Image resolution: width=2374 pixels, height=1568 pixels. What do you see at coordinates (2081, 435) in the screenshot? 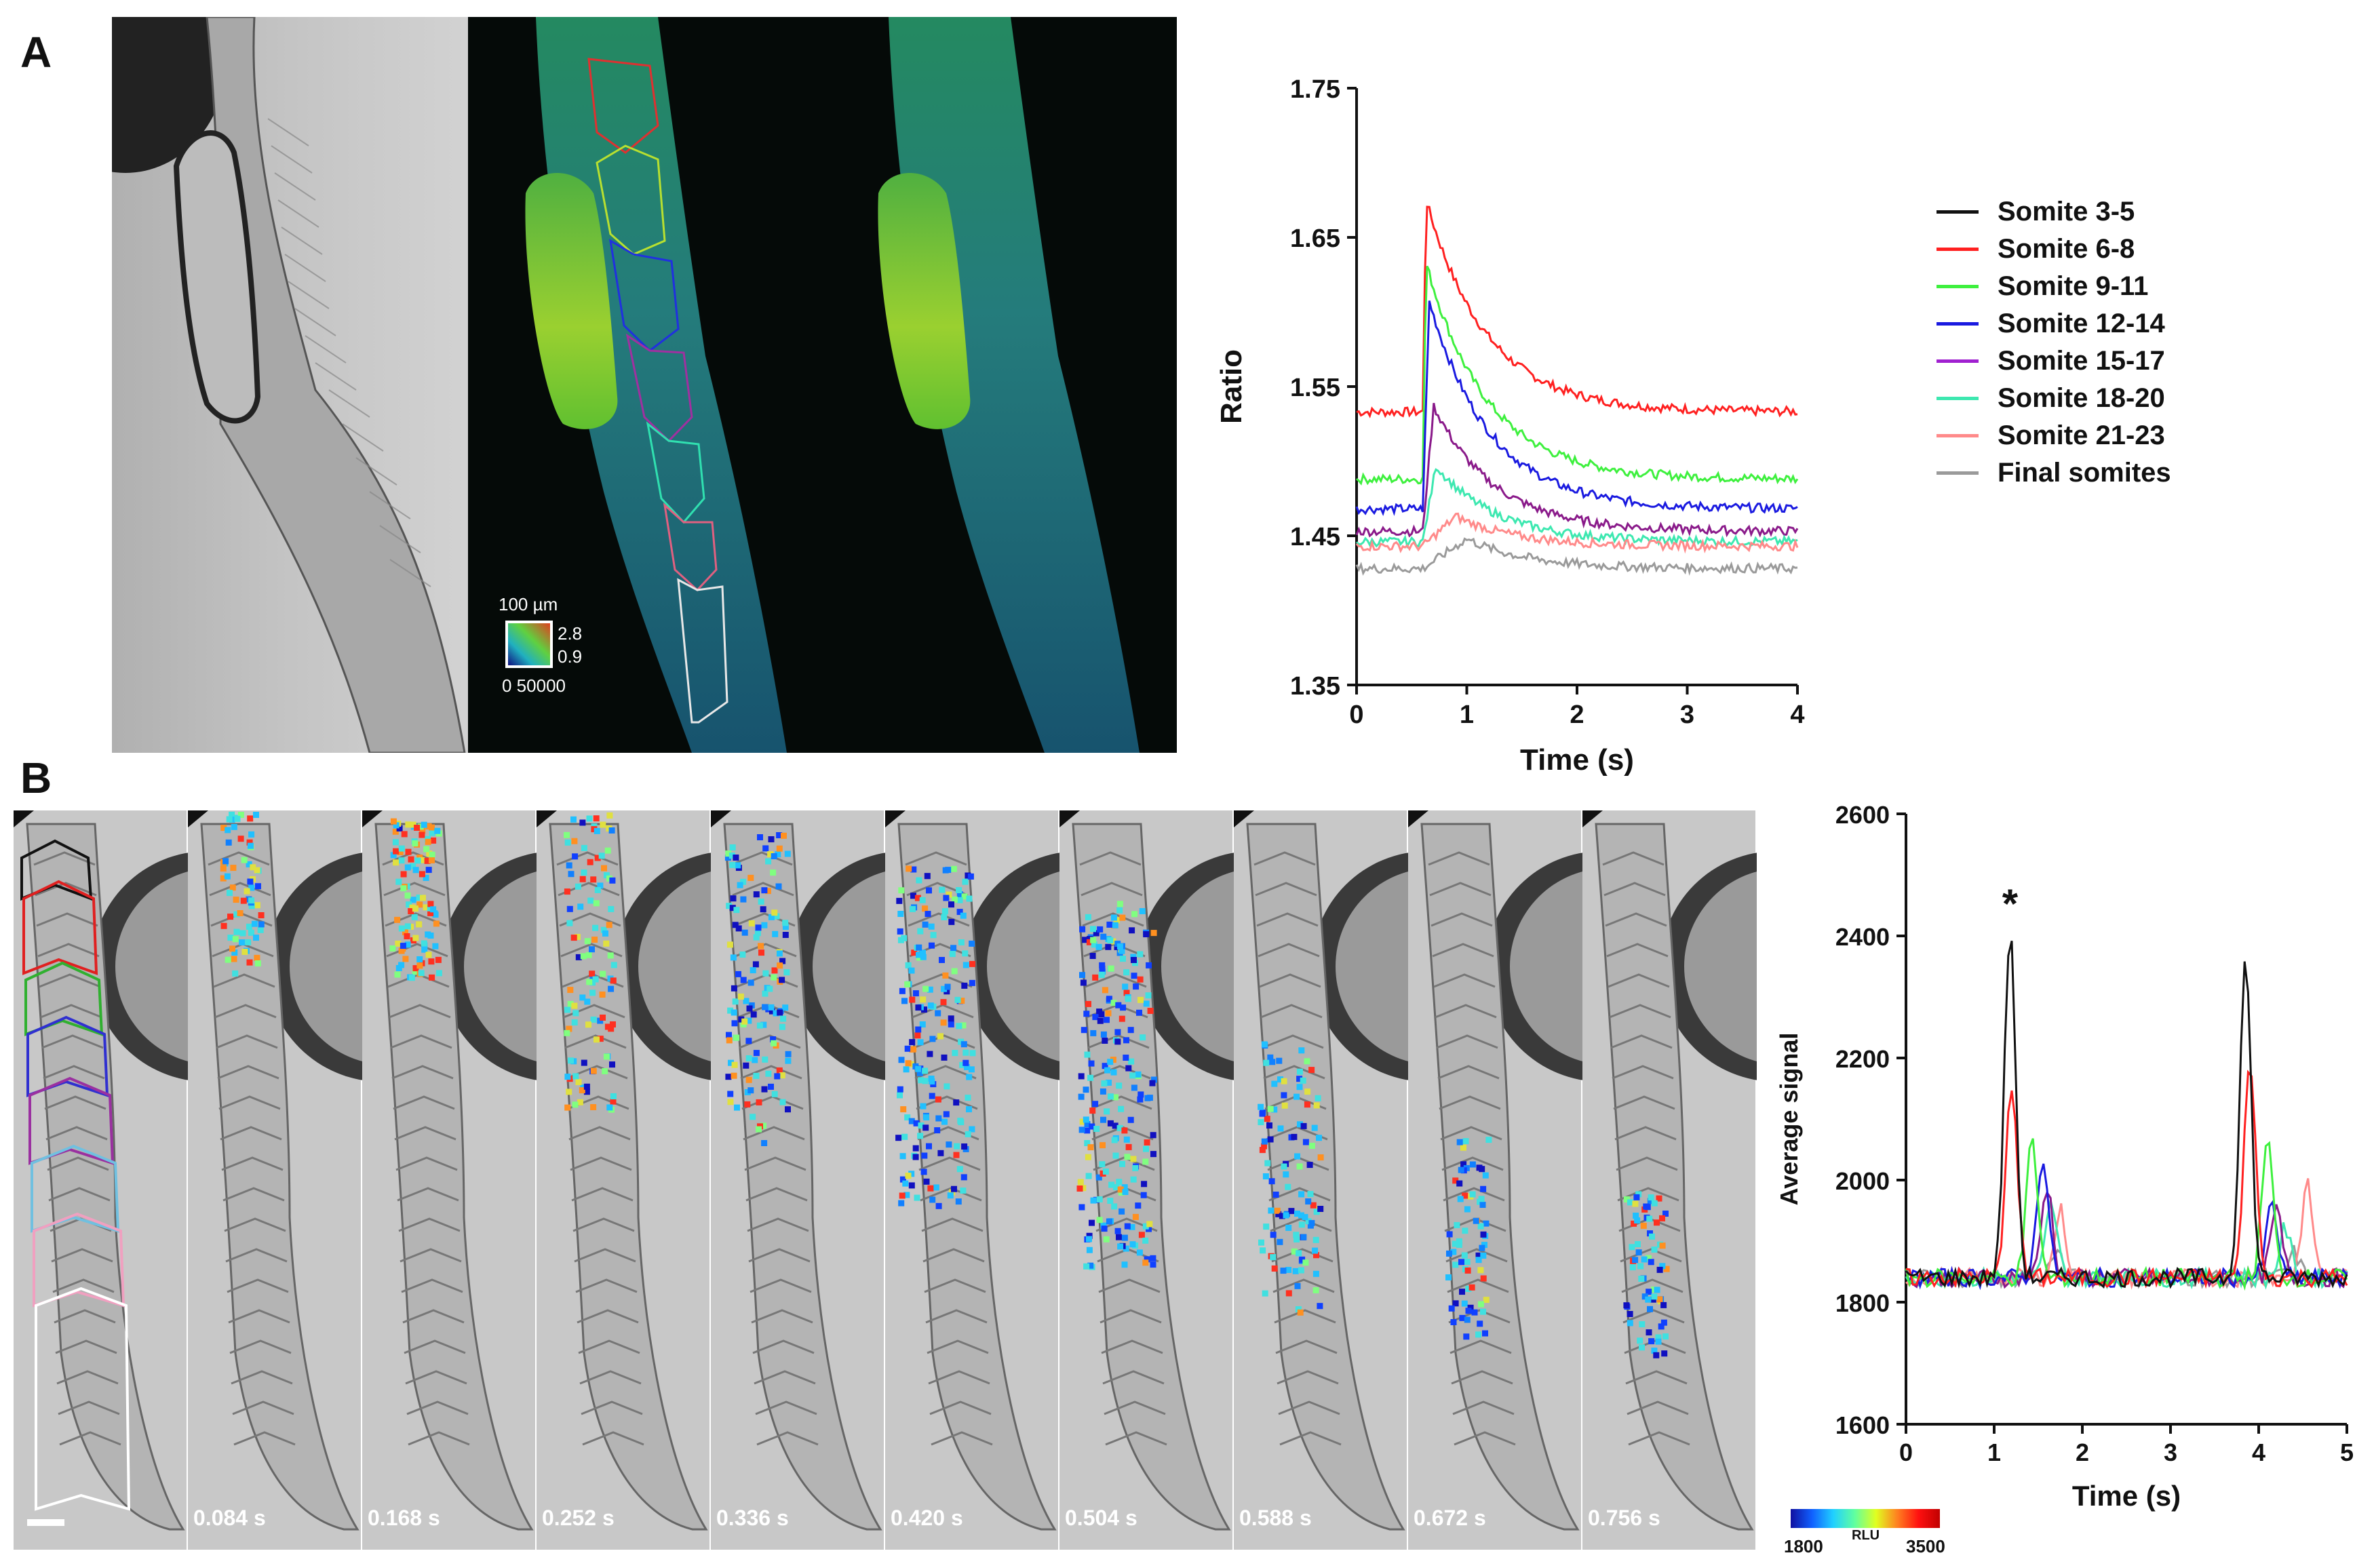
I see `legend-label: Somite 21-23` at bounding box center [2081, 435].